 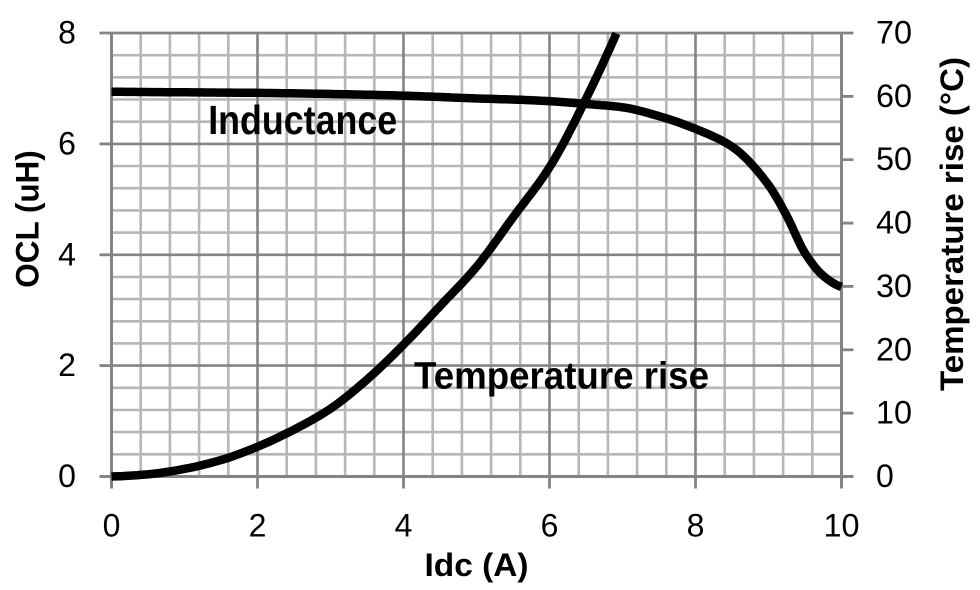 What do you see at coordinates (894, 286) in the screenshot?
I see `svg-text: 30` at bounding box center [894, 286].